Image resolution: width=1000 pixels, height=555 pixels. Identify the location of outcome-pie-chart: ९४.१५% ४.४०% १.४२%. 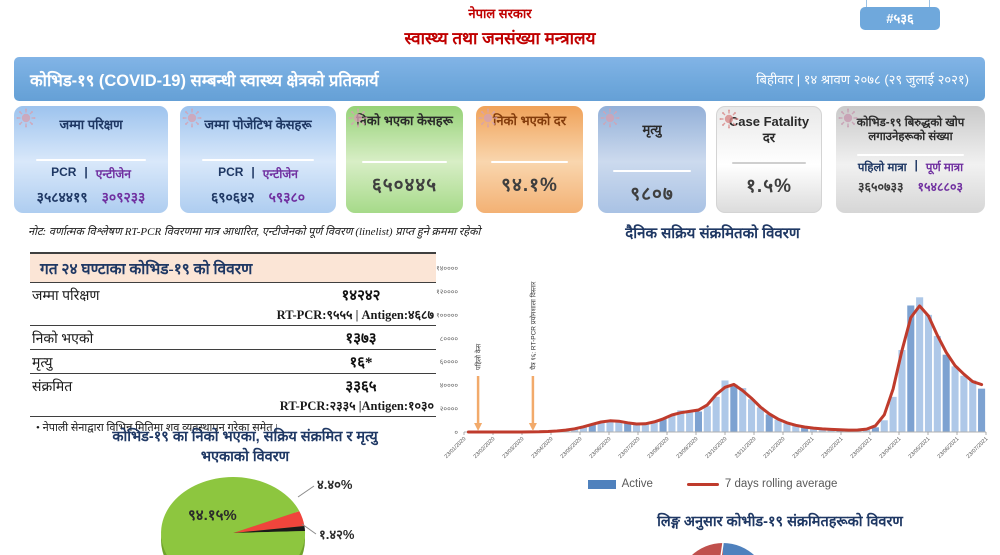
(310, 512).